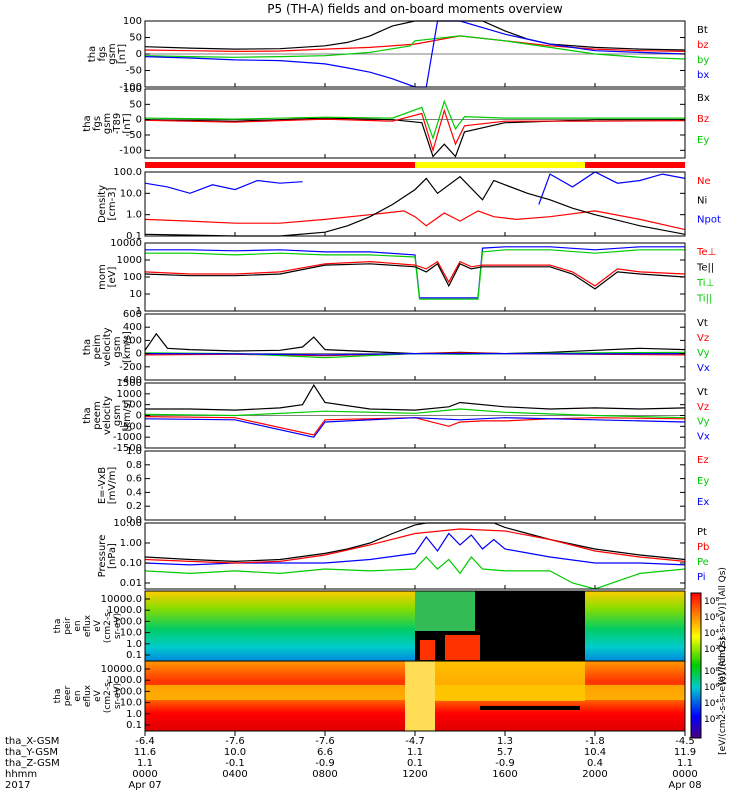  Describe the element at coordinates (324, 774) in the screenshot. I see `ephemeris-value: 0800` at that location.